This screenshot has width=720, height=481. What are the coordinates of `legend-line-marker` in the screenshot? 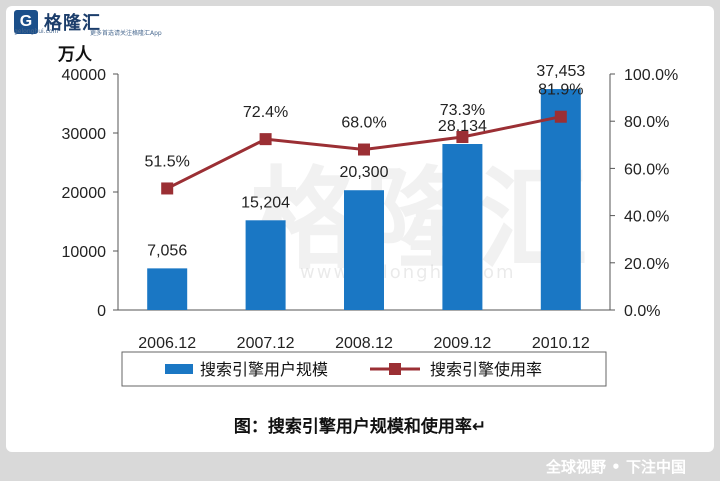 It's located at (395, 369).